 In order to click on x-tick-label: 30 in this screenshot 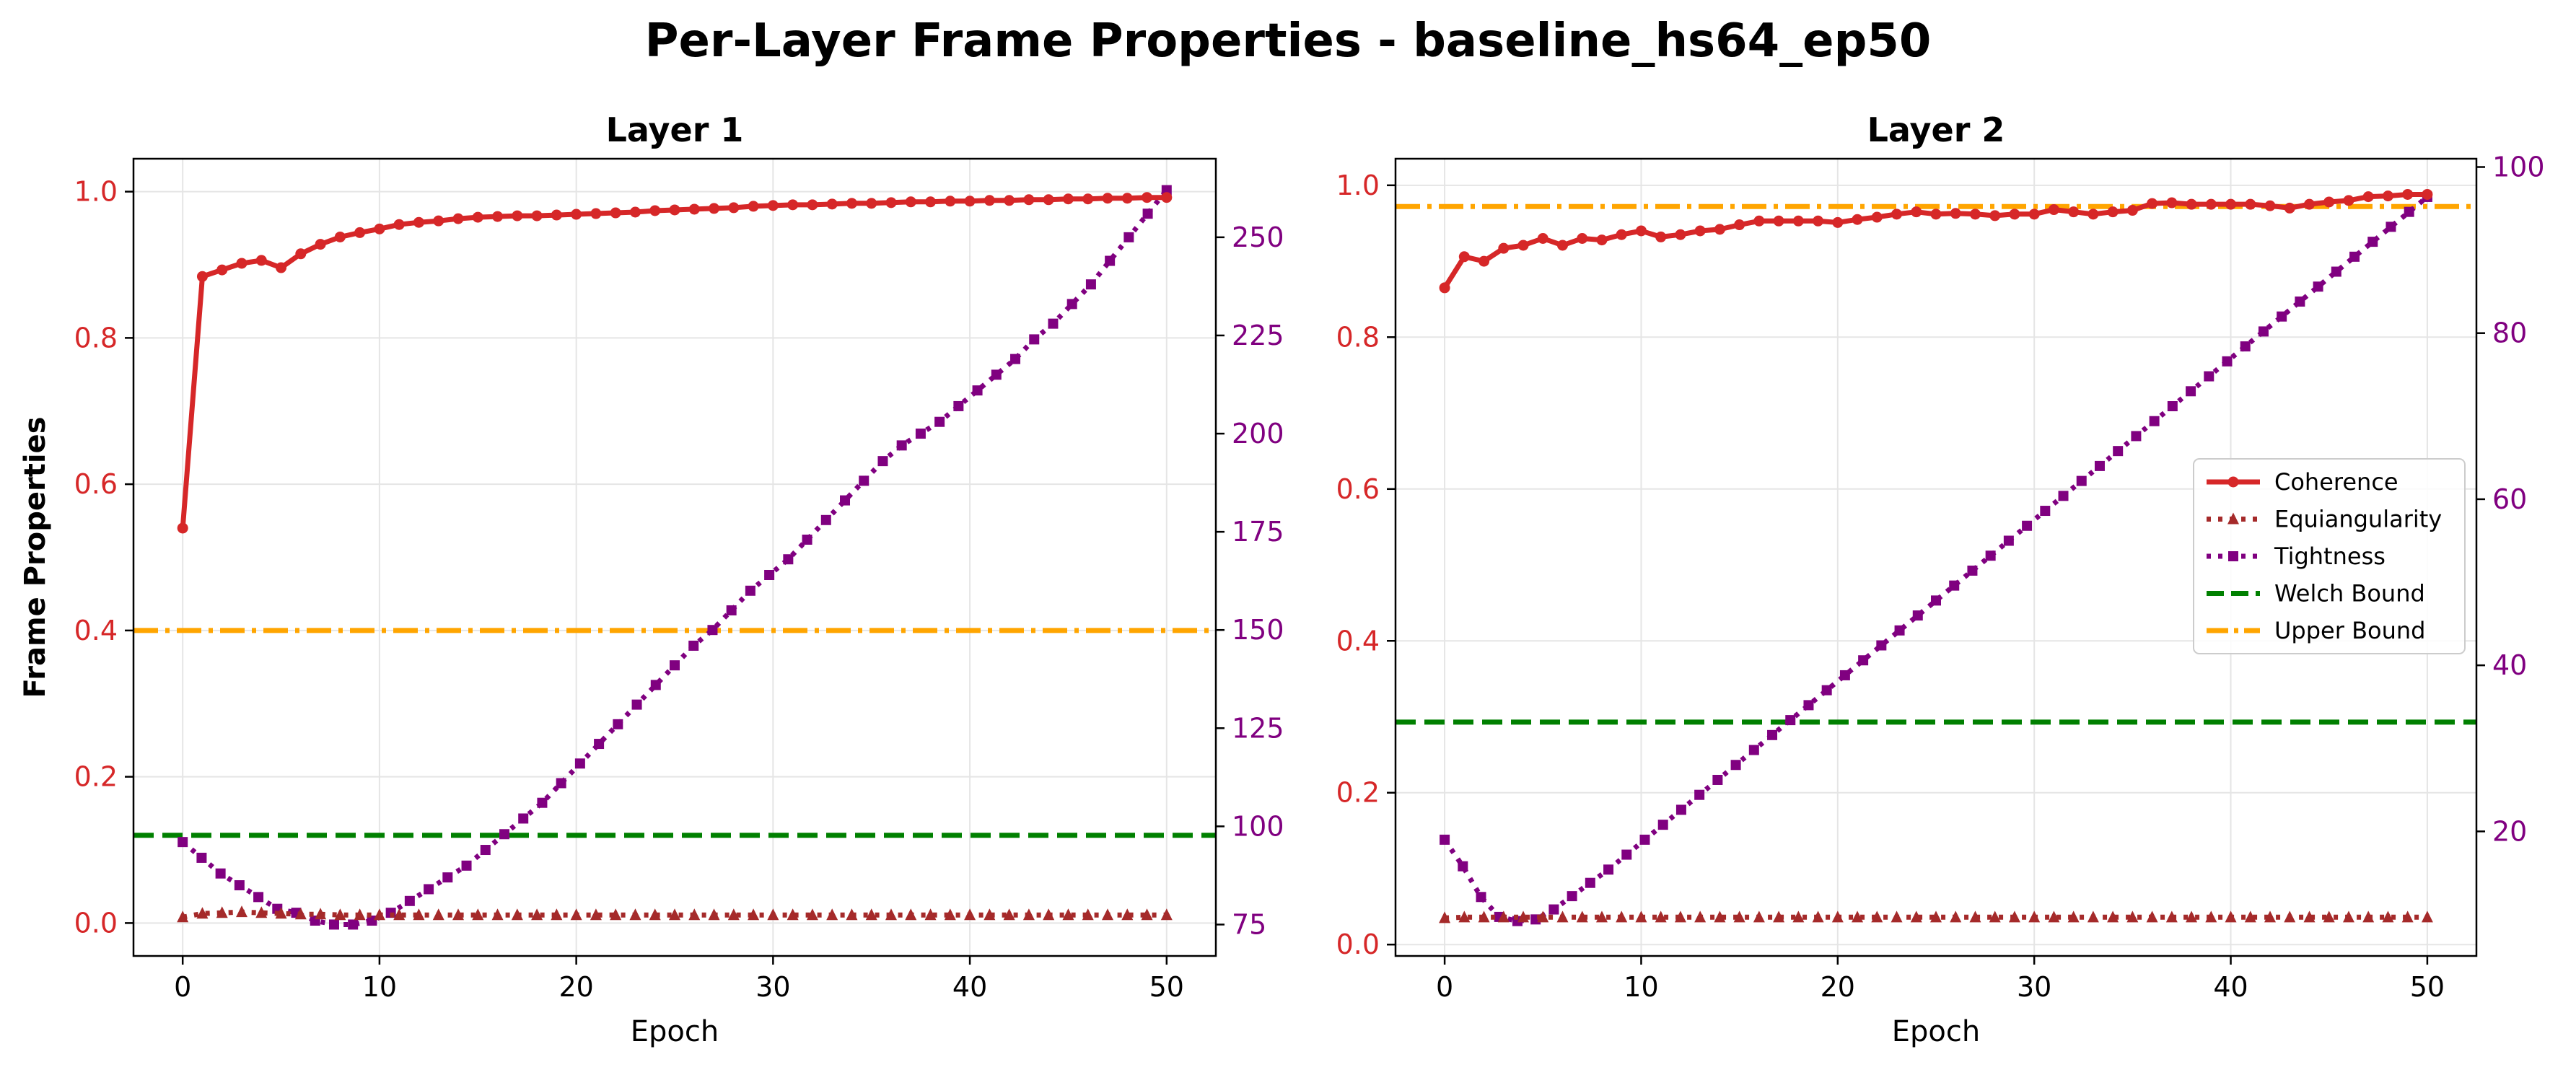, I will do `click(772, 987)`.